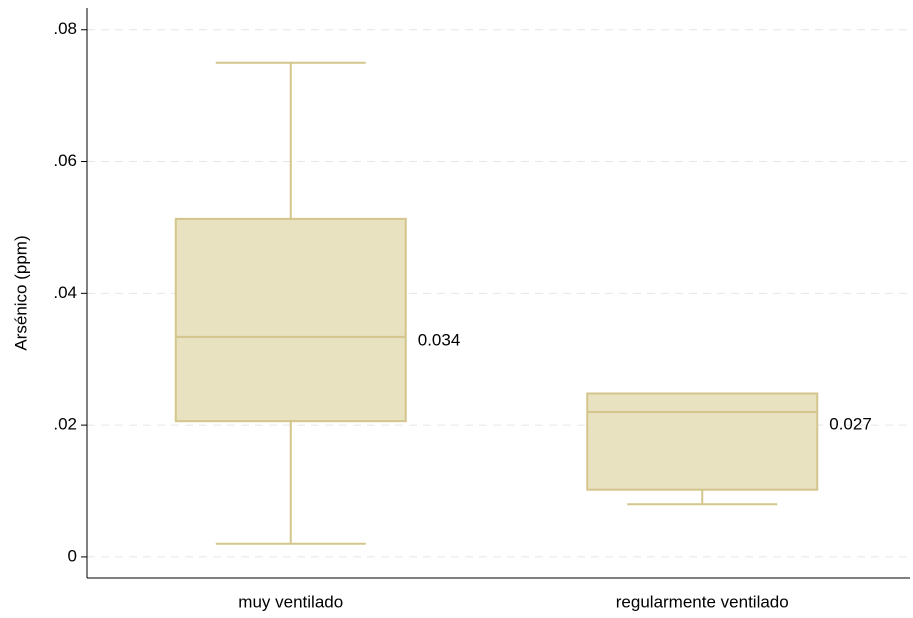  Describe the element at coordinates (290, 601) in the screenshot. I see `x-tick-label: muy ventilado` at that location.